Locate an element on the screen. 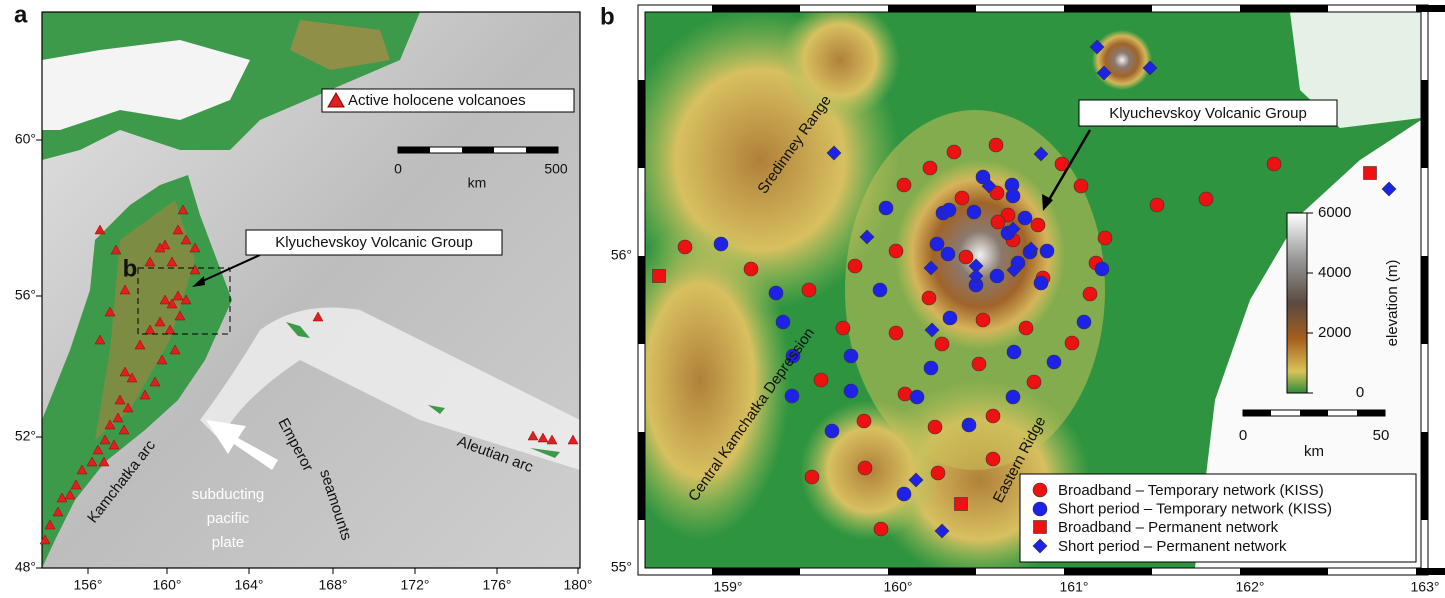 The image size is (1445, 598). legend-b is located at coordinates (1218, 518).